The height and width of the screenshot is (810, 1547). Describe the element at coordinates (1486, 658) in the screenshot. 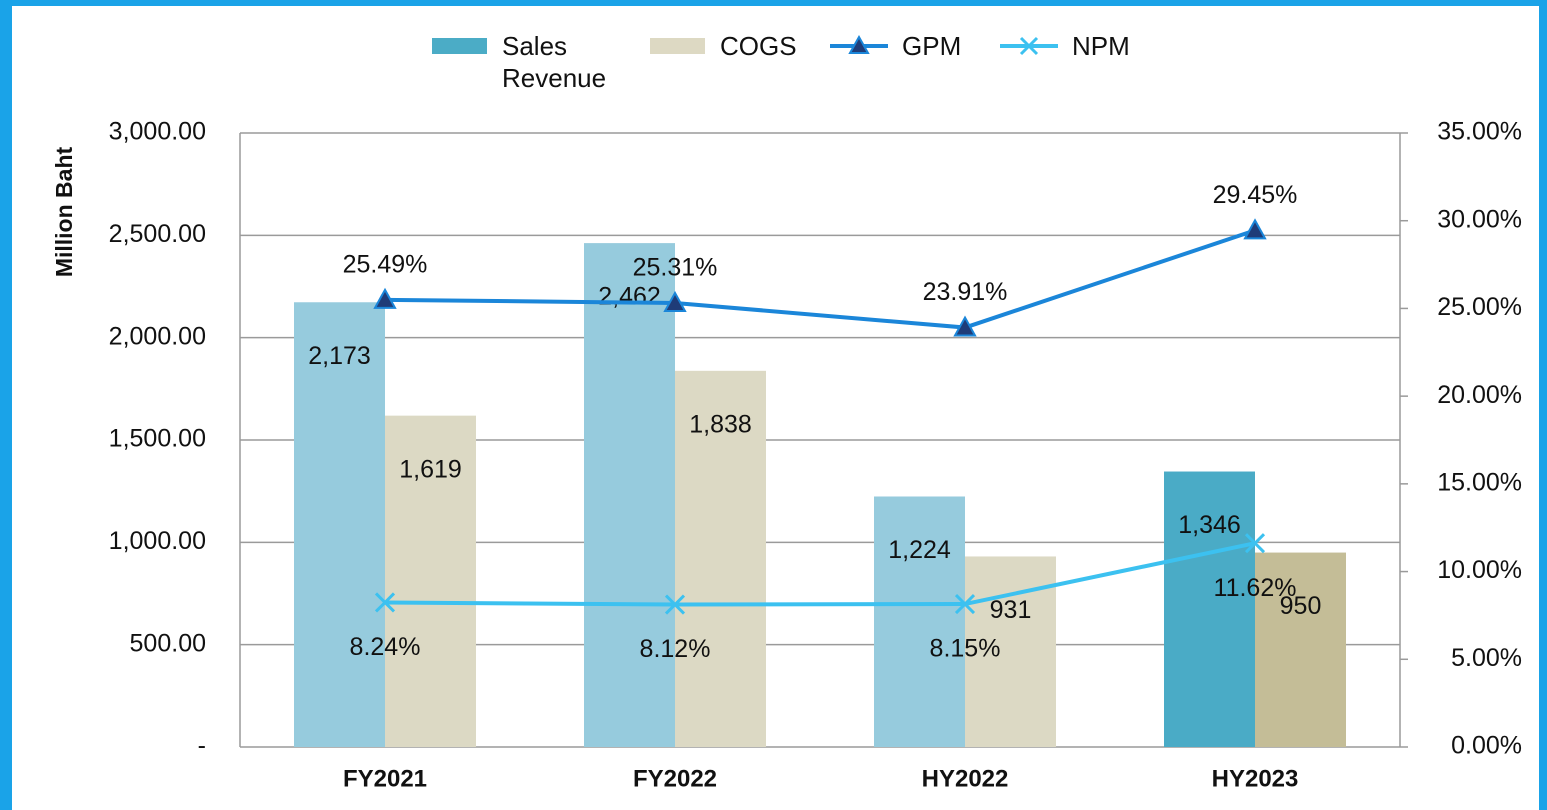

I see `y2-tick-label: 5.00%` at that location.